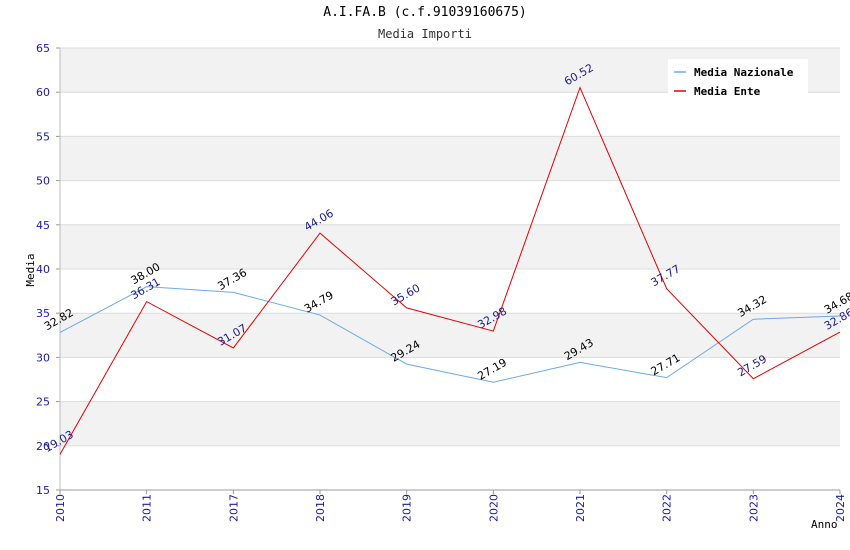 This screenshot has width=850, height=550. Describe the element at coordinates (744, 72) in the screenshot. I see `legend-label: Media Nazionale` at that location.